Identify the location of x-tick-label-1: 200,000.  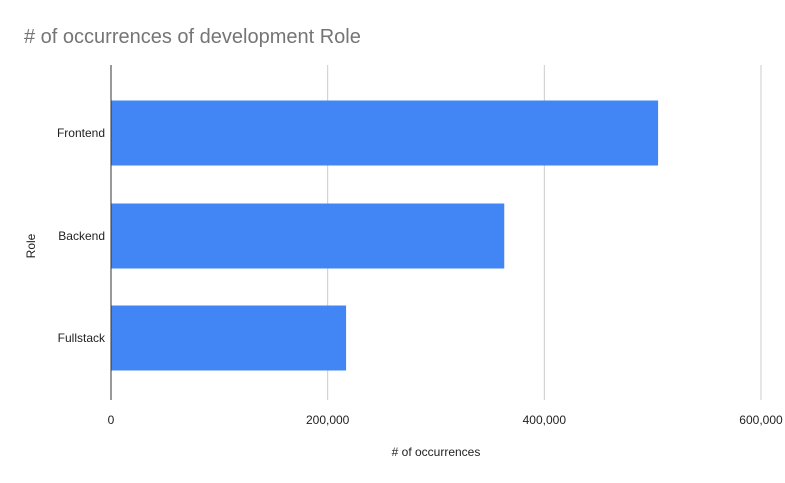
(328, 420).